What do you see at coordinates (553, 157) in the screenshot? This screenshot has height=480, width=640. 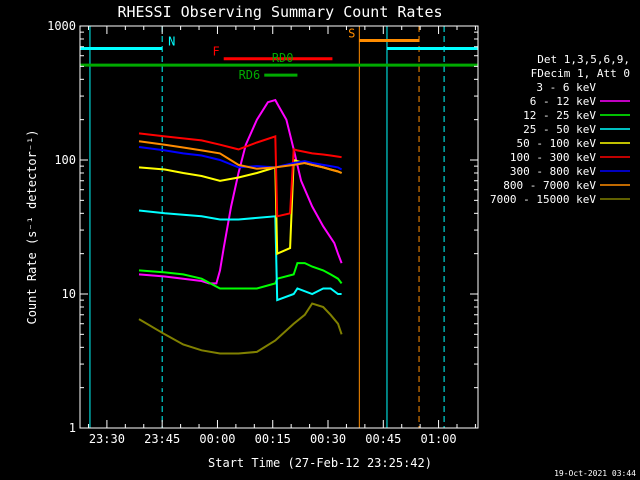 I see `legend-label-5: 100 - 300 keV` at bounding box center [553, 157].